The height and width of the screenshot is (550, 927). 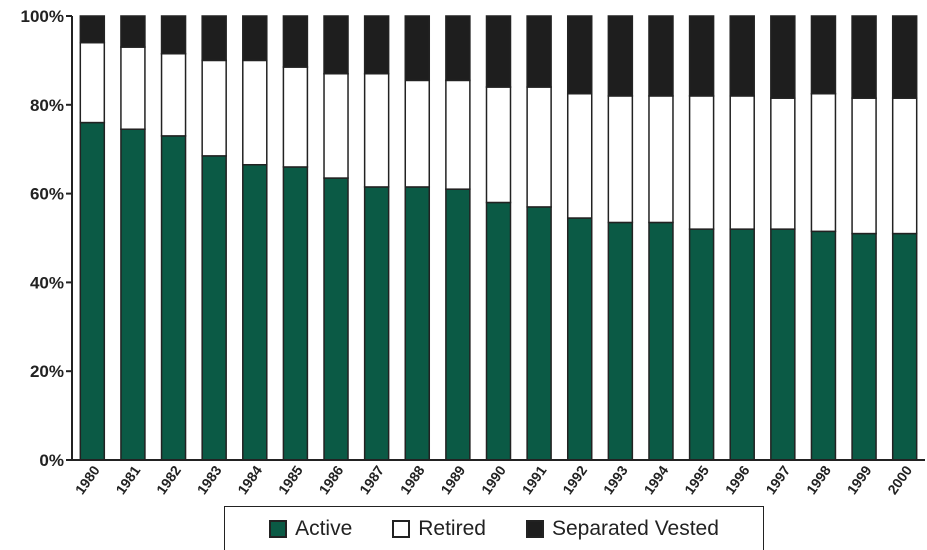 I want to click on bar-separated-vested-2000, so click(x=904, y=57).